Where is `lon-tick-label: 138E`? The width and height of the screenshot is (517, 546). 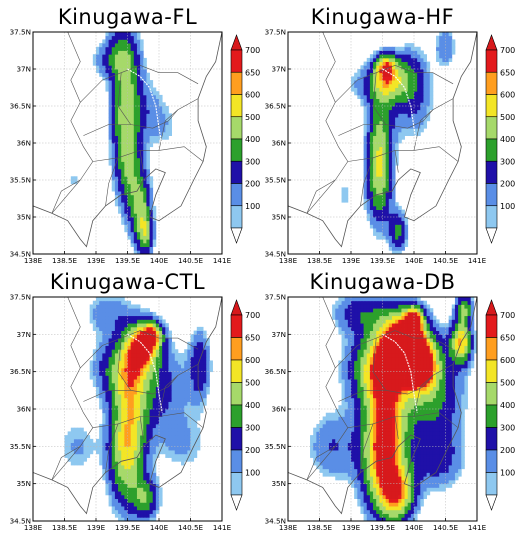
lon-tick-label: 138E is located at coordinates (33, 527).